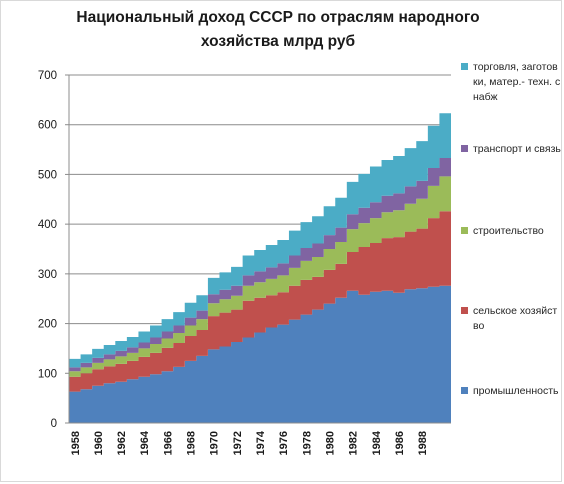 The image size is (564, 484). Describe the element at coordinates (47, 374) in the screenshot. I see `y-tick-label: 100` at that location.